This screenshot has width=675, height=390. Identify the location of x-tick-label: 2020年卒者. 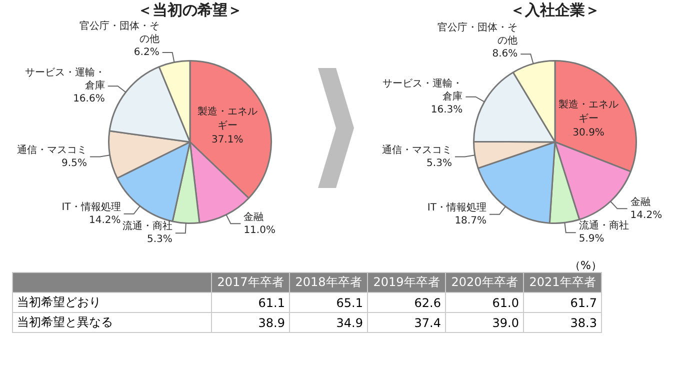
(485, 282).